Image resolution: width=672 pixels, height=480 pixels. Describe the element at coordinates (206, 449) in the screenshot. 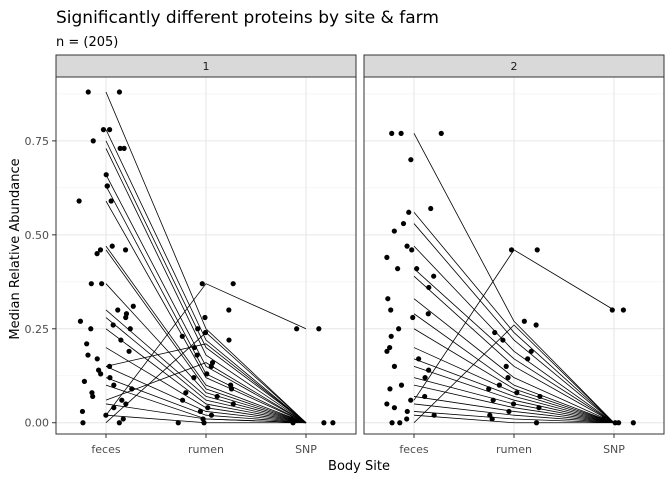

I see `x-tick-label: rumen` at that location.